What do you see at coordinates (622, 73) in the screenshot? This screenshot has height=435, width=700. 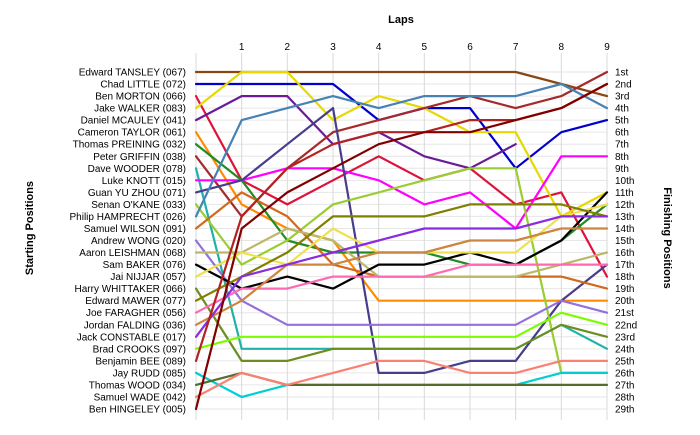 I see `finish-position-label: 1st` at bounding box center [622, 73].